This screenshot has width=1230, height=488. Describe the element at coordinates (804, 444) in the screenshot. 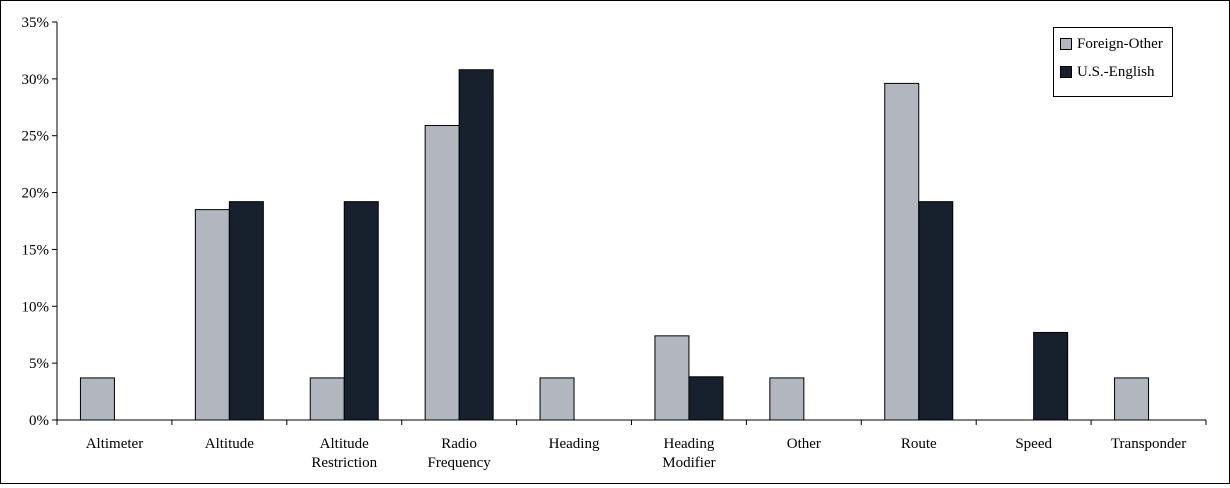

I see `x-category-label: Other` at that location.